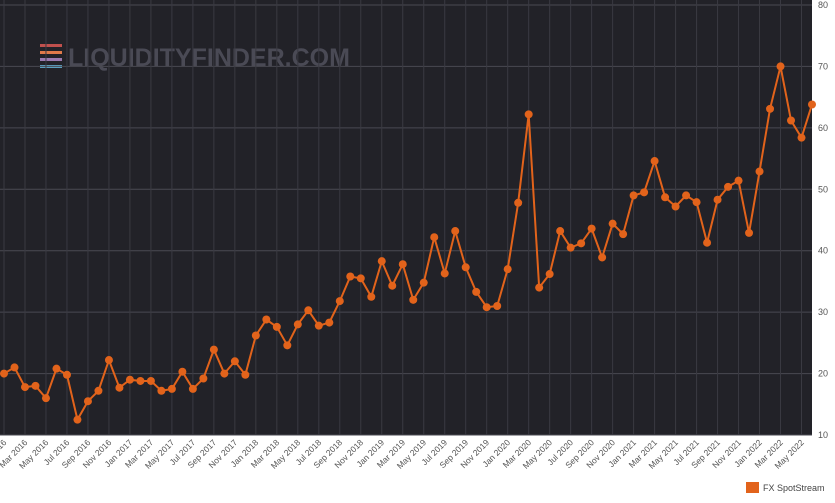 The image size is (835, 503). What do you see at coordinates (823, 128) in the screenshot?
I see `y-tick-label: 60` at bounding box center [823, 128].